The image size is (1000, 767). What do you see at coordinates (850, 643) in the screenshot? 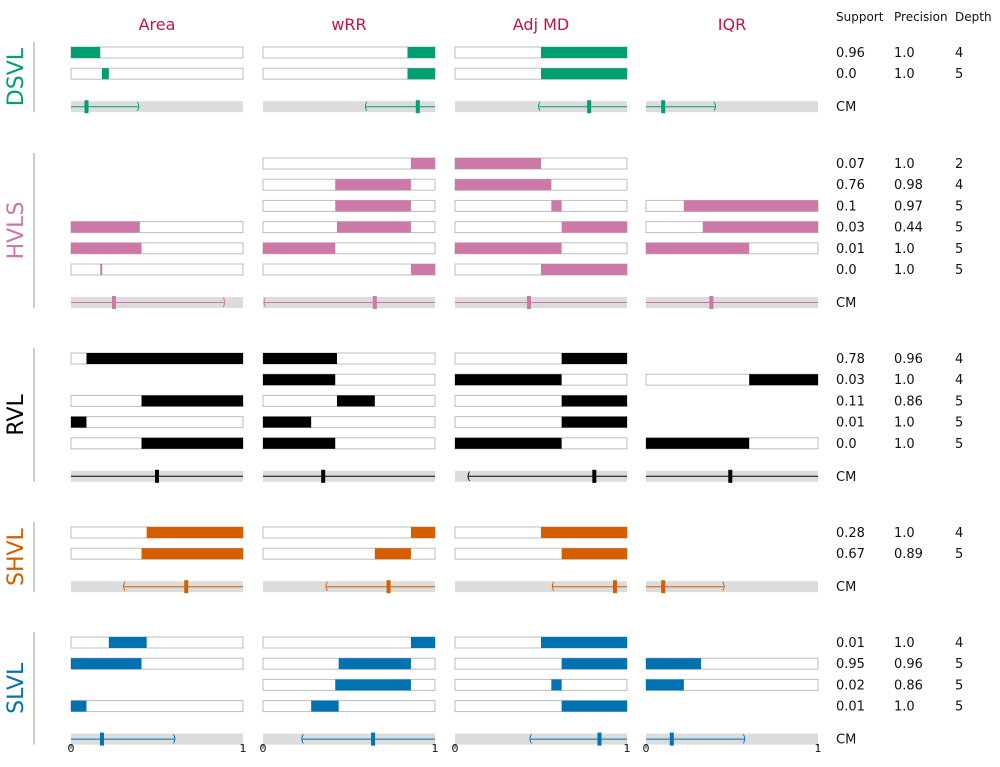
I see `rule-support: 0.01` at bounding box center [850, 643].